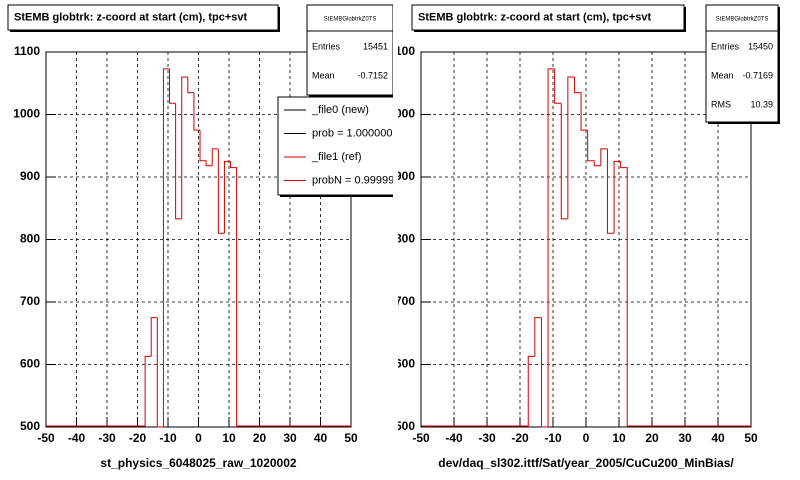 The width and height of the screenshot is (800, 480). What do you see at coordinates (335, 146) in the screenshot?
I see `legend-box` at bounding box center [335, 146].